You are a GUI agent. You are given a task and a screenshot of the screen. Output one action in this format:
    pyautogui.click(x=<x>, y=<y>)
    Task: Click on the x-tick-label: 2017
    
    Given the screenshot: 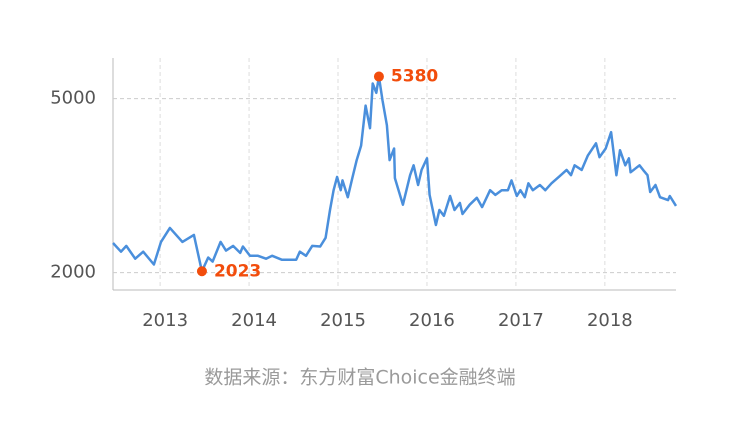 What is the action you would take?
    pyautogui.click(x=521, y=320)
    